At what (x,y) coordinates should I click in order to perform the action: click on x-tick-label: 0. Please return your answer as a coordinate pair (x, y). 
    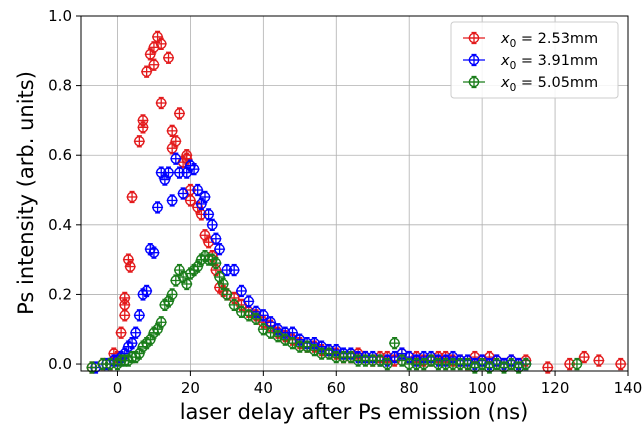
    Looking at the image, I should click on (118, 388).